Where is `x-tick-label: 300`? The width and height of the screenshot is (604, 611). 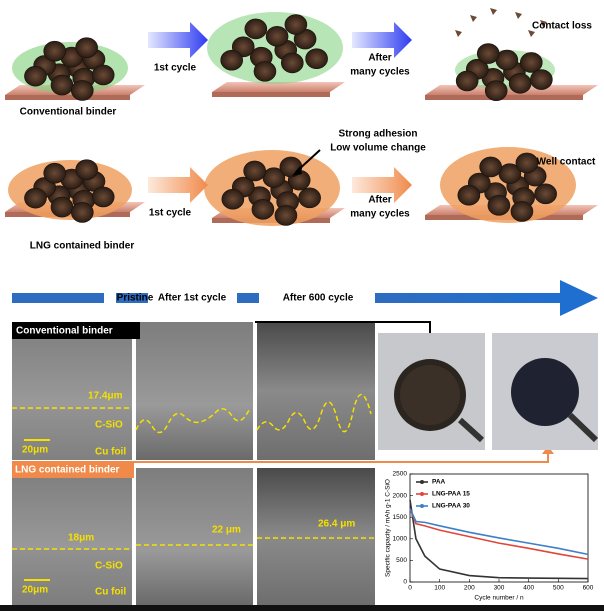 x-tick-label: 300 is located at coordinates (499, 588).